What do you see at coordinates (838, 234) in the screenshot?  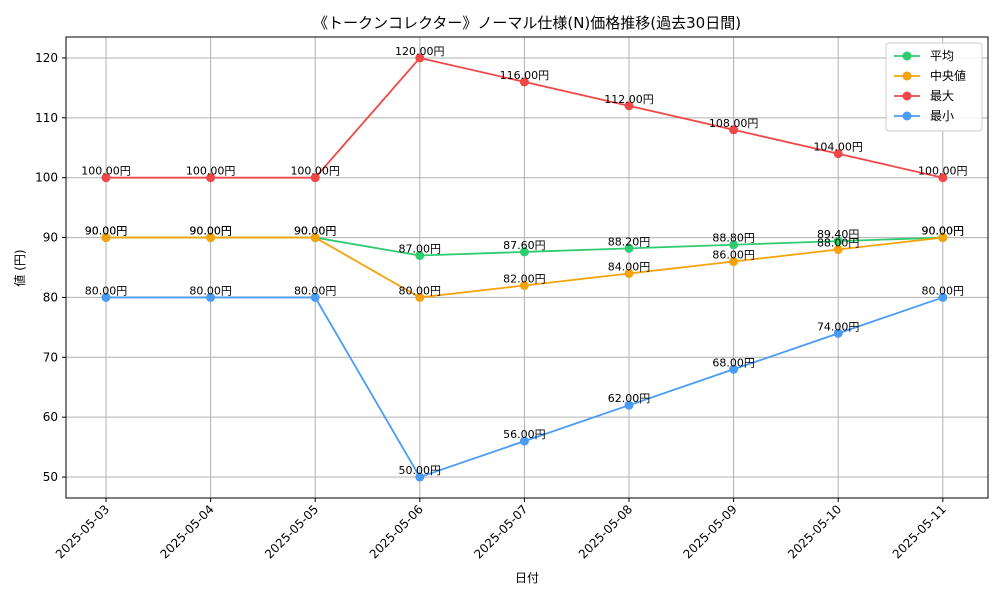 I see `data-label: 89.40円` at bounding box center [838, 234].